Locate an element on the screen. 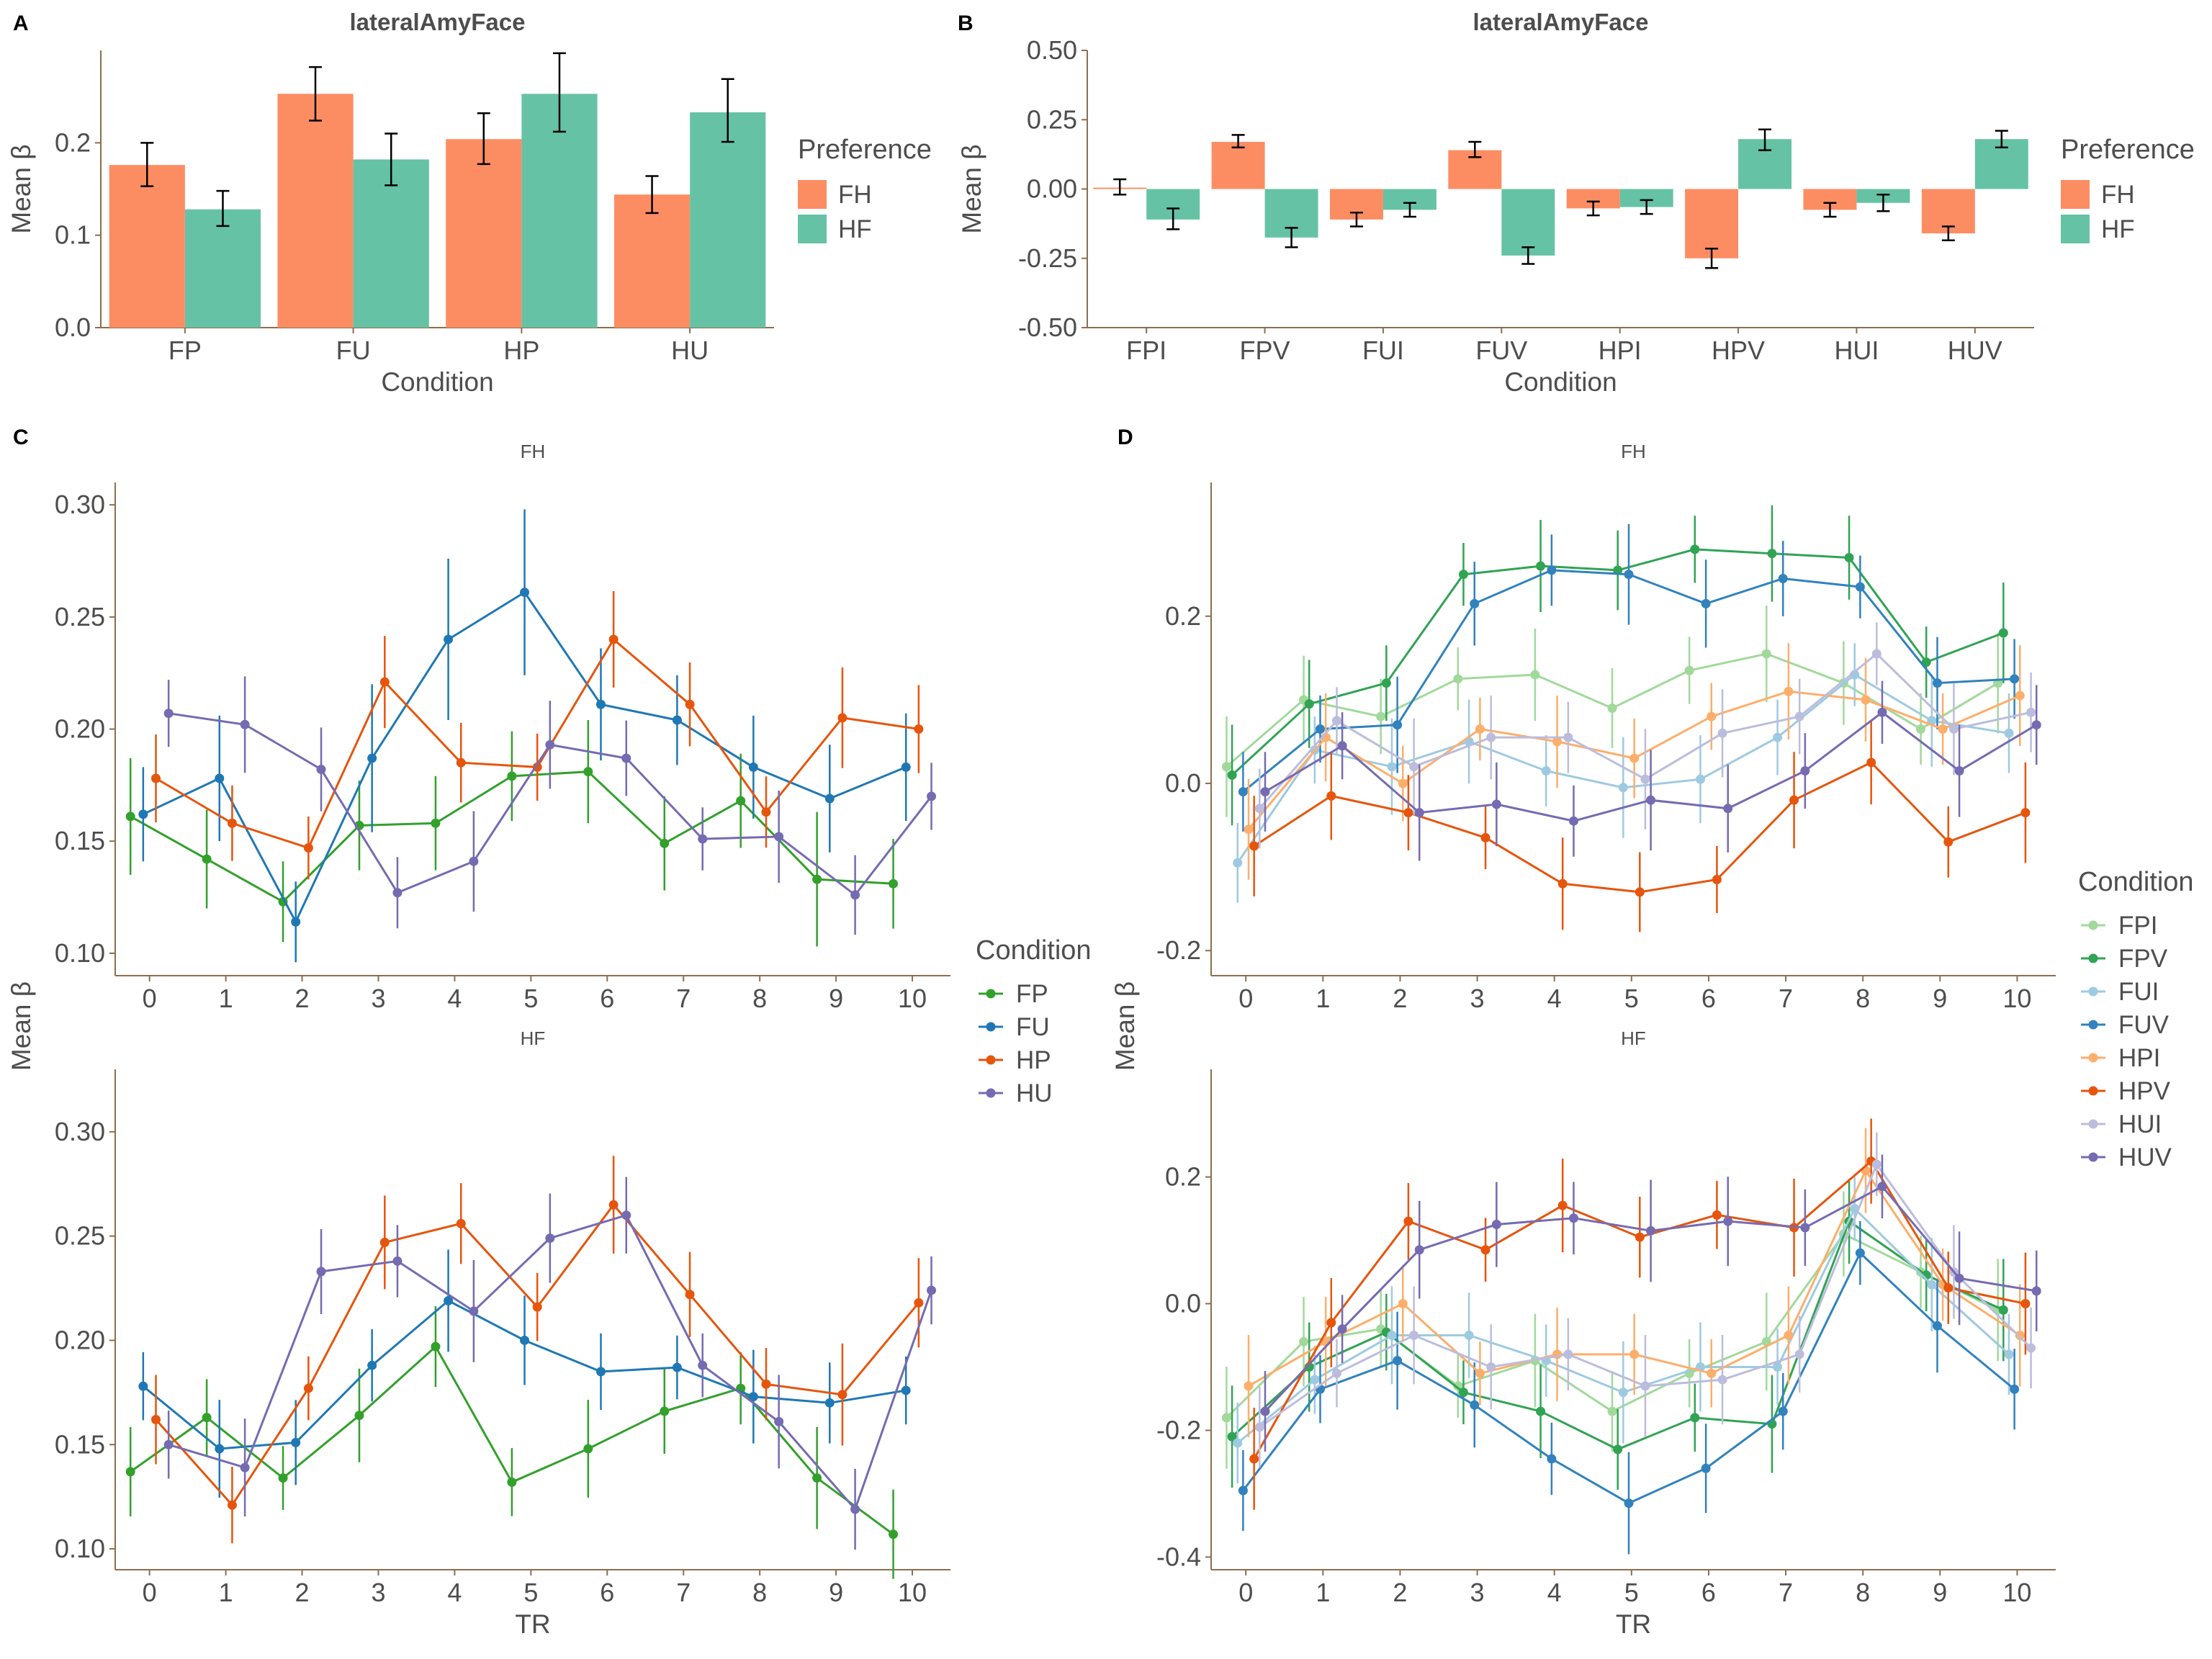 The image size is (2212, 1659). x-tick-label: 8 is located at coordinates (759, 999).